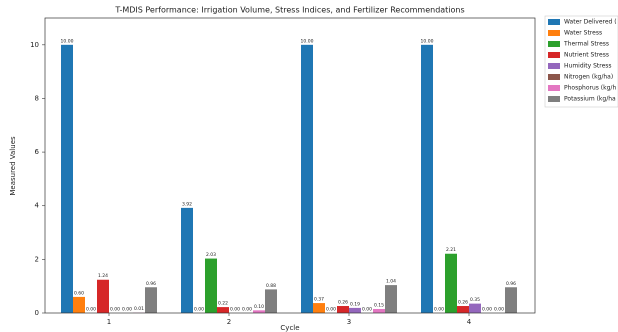 This screenshot has width=618, height=332. Describe the element at coordinates (451, 250) in the screenshot. I see `value-label: 2.21` at that location.